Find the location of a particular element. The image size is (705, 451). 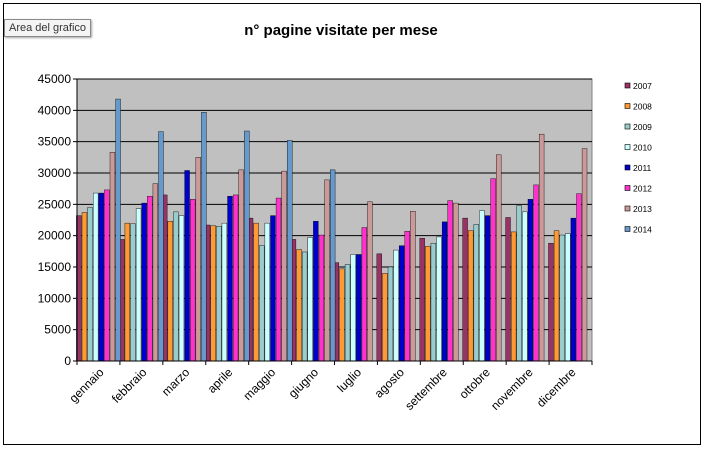

bar-febbraio-2009 is located at coordinates (133, 292).